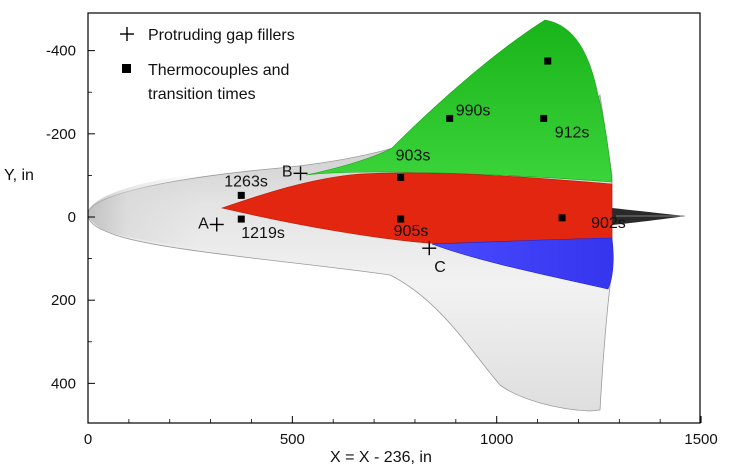  I want to click on legend-square-marker, so click(126, 68).